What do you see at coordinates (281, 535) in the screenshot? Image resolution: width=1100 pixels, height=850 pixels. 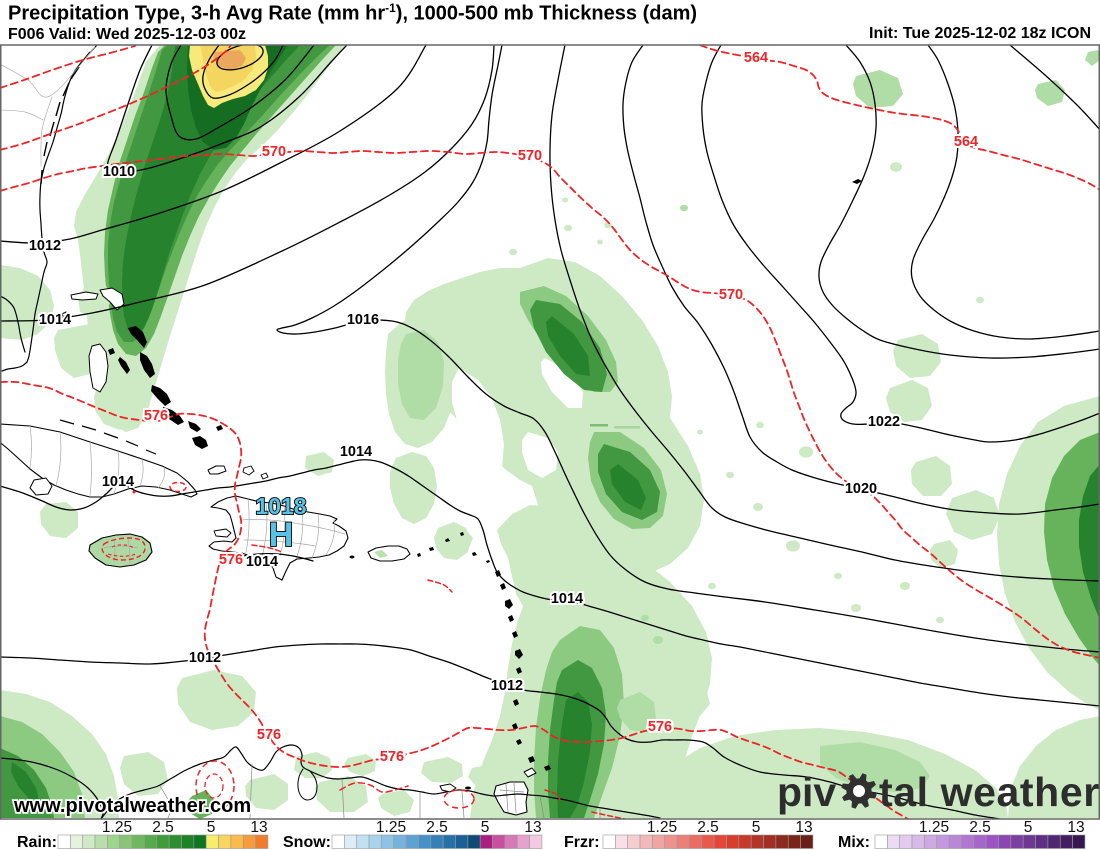 I see `svg-text: H` at bounding box center [281, 535].